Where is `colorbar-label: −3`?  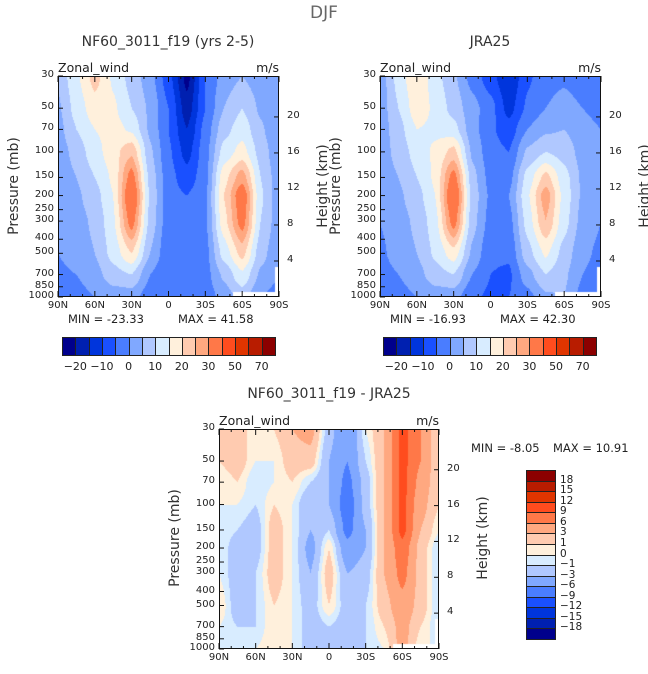 colorbar-label: −3 is located at coordinates (568, 574).